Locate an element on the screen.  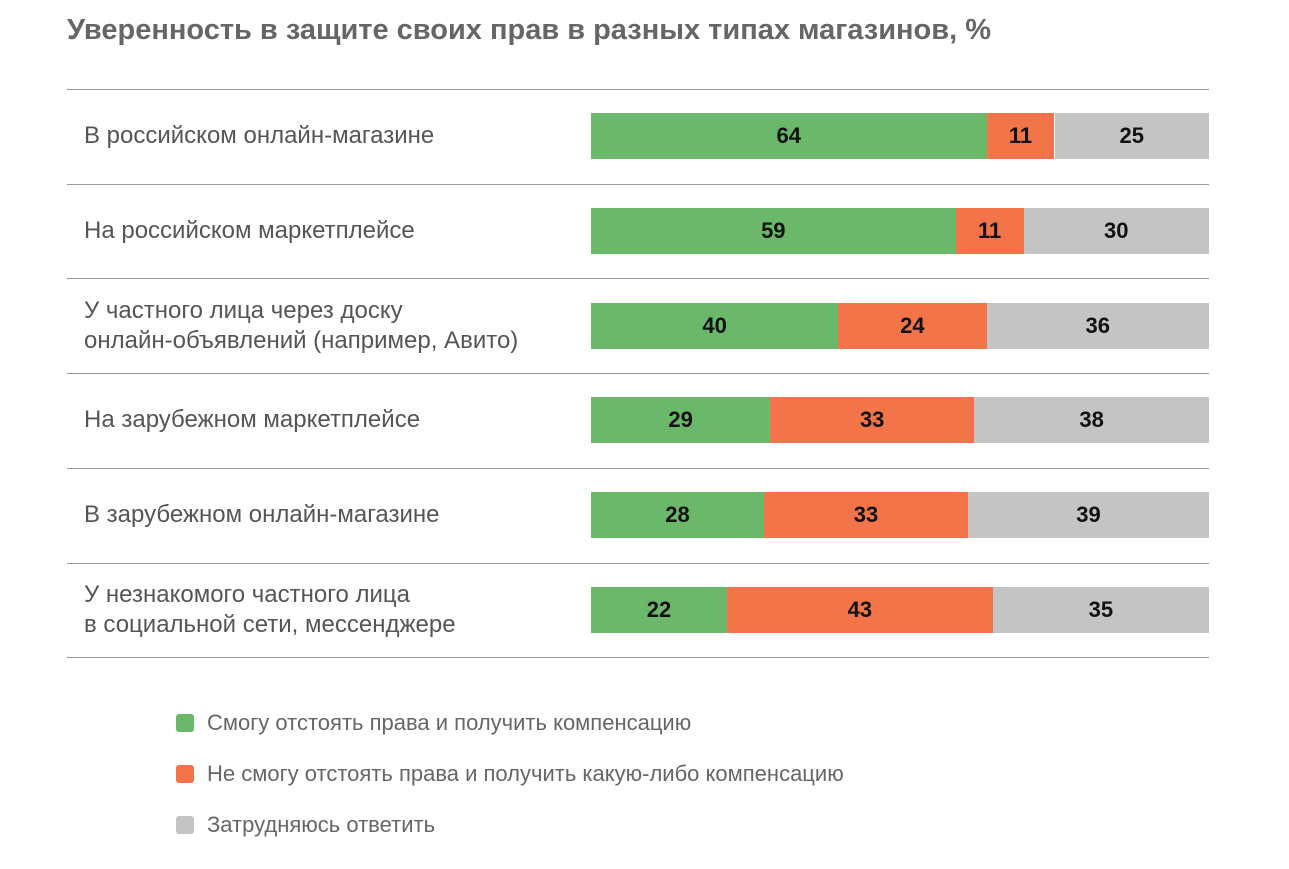
value-label: 39 is located at coordinates (1088, 515).